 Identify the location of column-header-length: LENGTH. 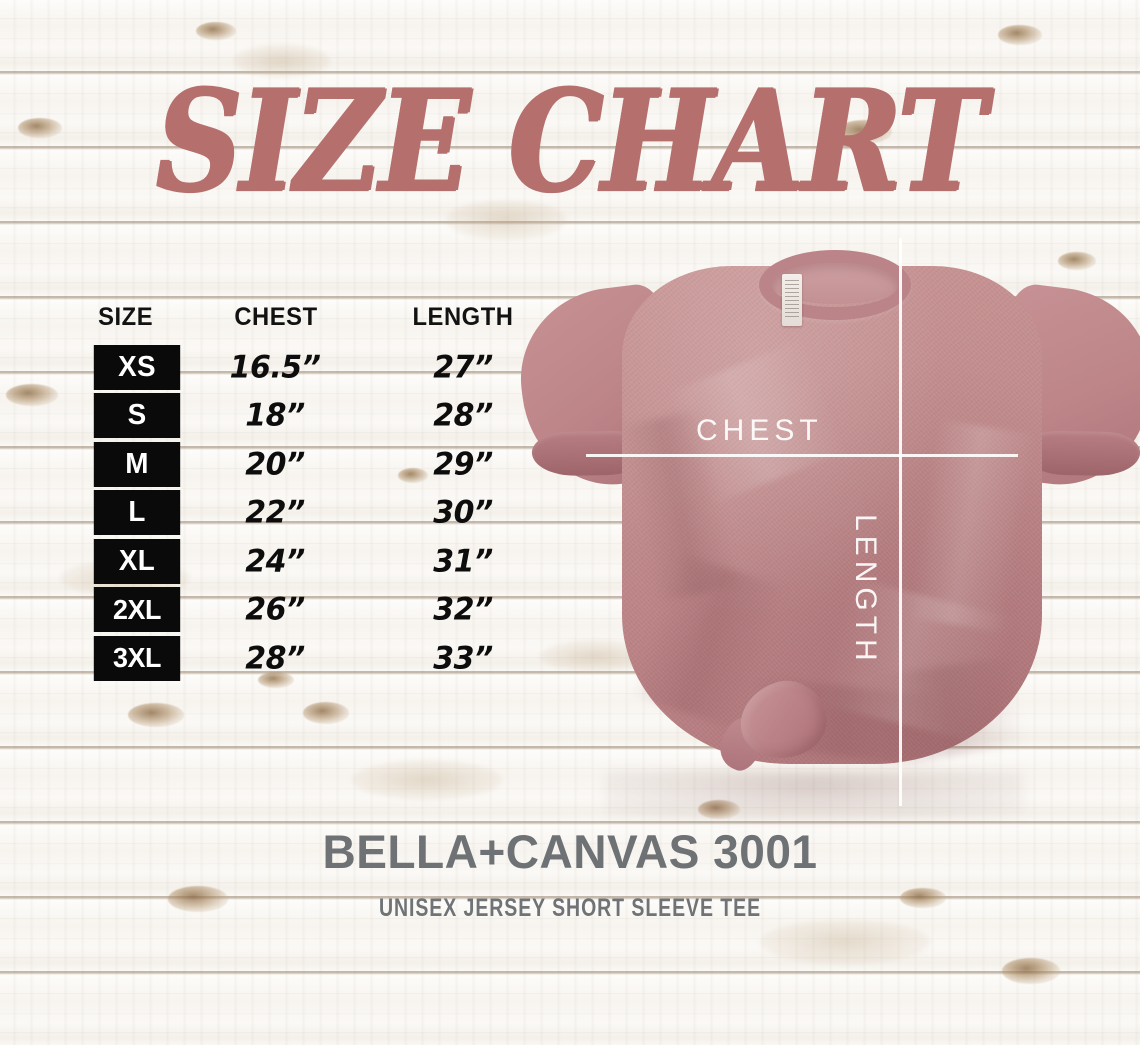
(463, 317).